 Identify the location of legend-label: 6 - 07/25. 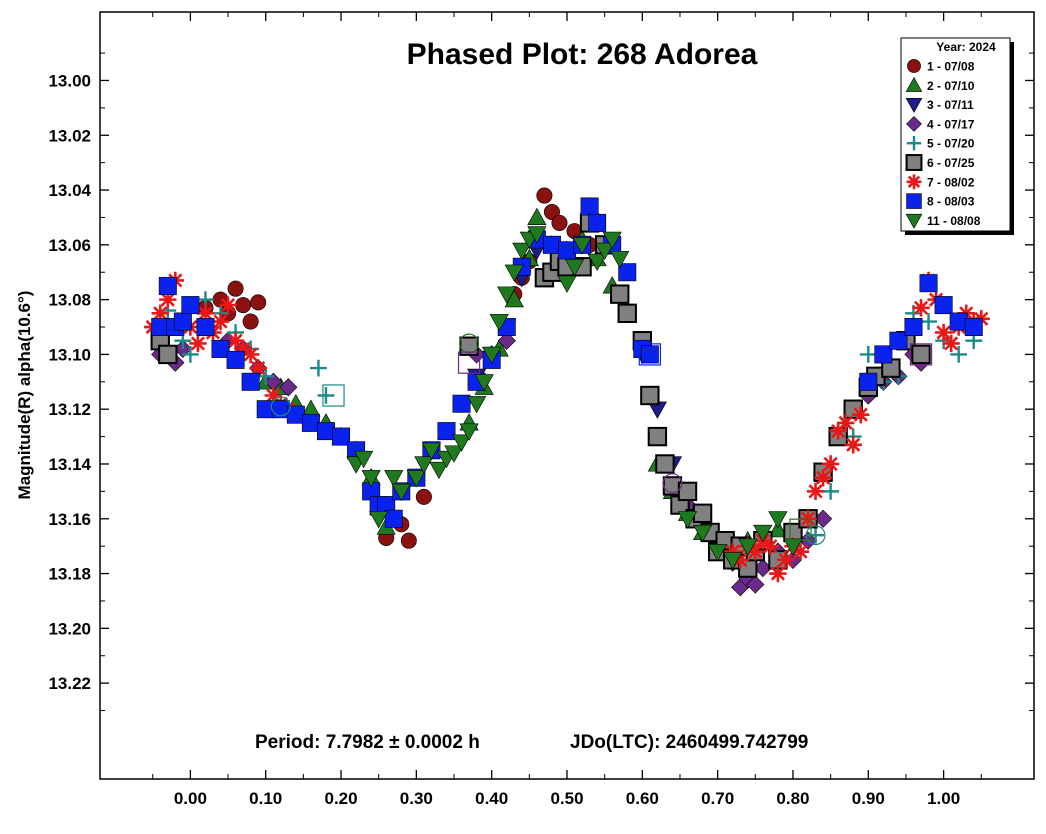
(951, 163).